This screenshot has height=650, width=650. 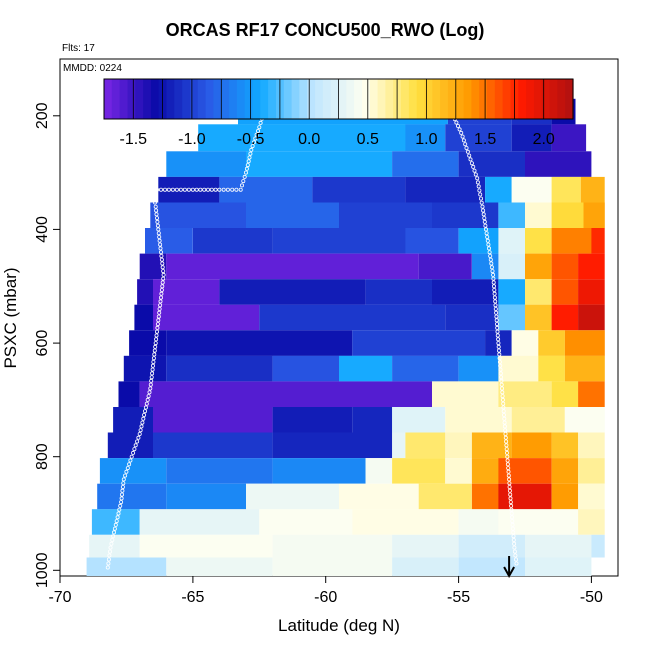 I want to click on x-axis: -70 -65 -60 -55 -50, so click(x=325, y=591).